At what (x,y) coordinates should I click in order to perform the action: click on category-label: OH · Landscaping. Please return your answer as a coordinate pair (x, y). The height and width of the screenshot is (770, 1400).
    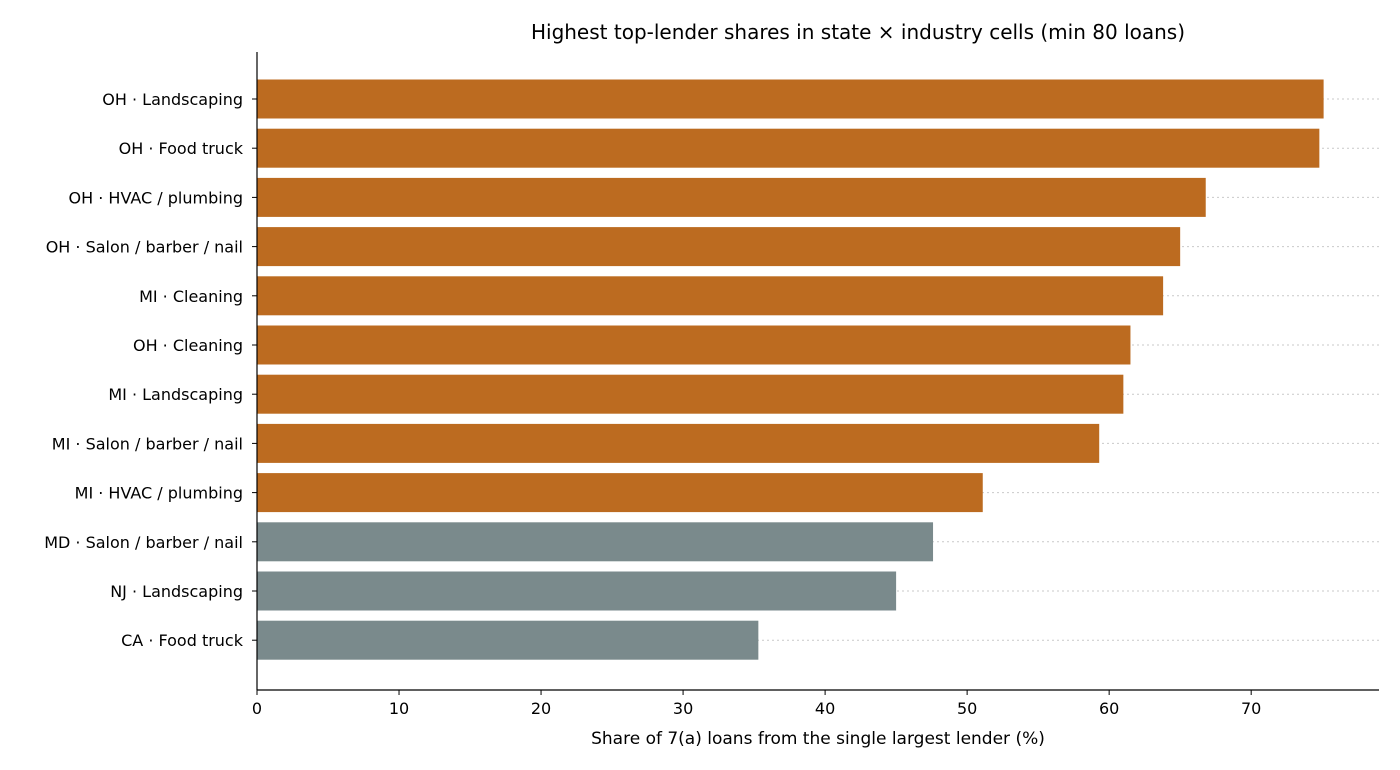
    Looking at the image, I should click on (172, 99).